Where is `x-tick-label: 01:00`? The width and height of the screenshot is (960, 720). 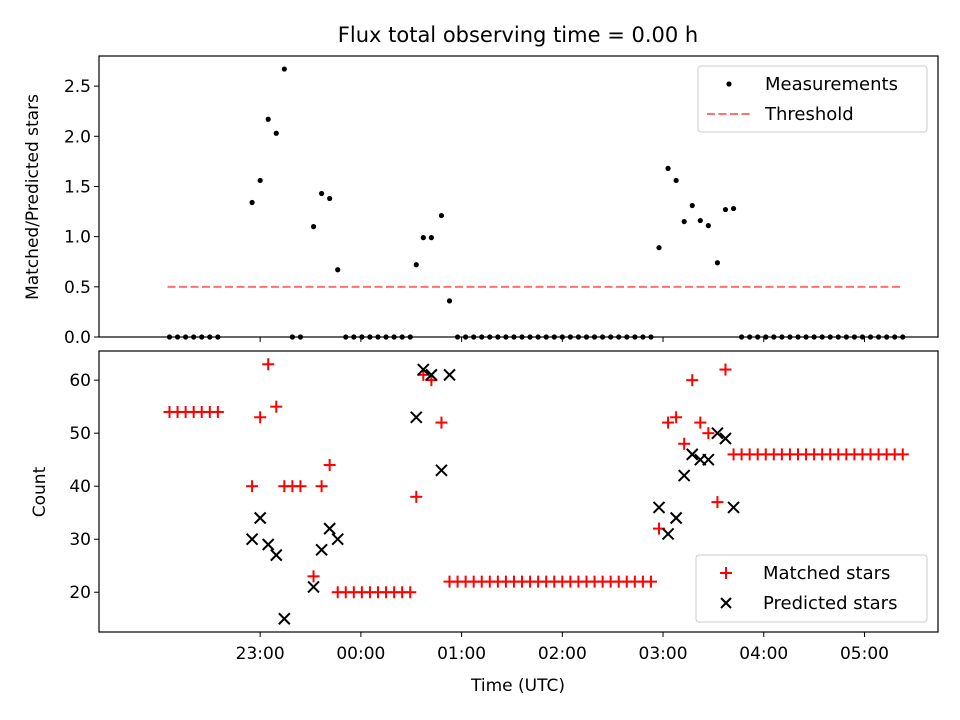
x-tick-label: 01:00 is located at coordinates (461, 654).